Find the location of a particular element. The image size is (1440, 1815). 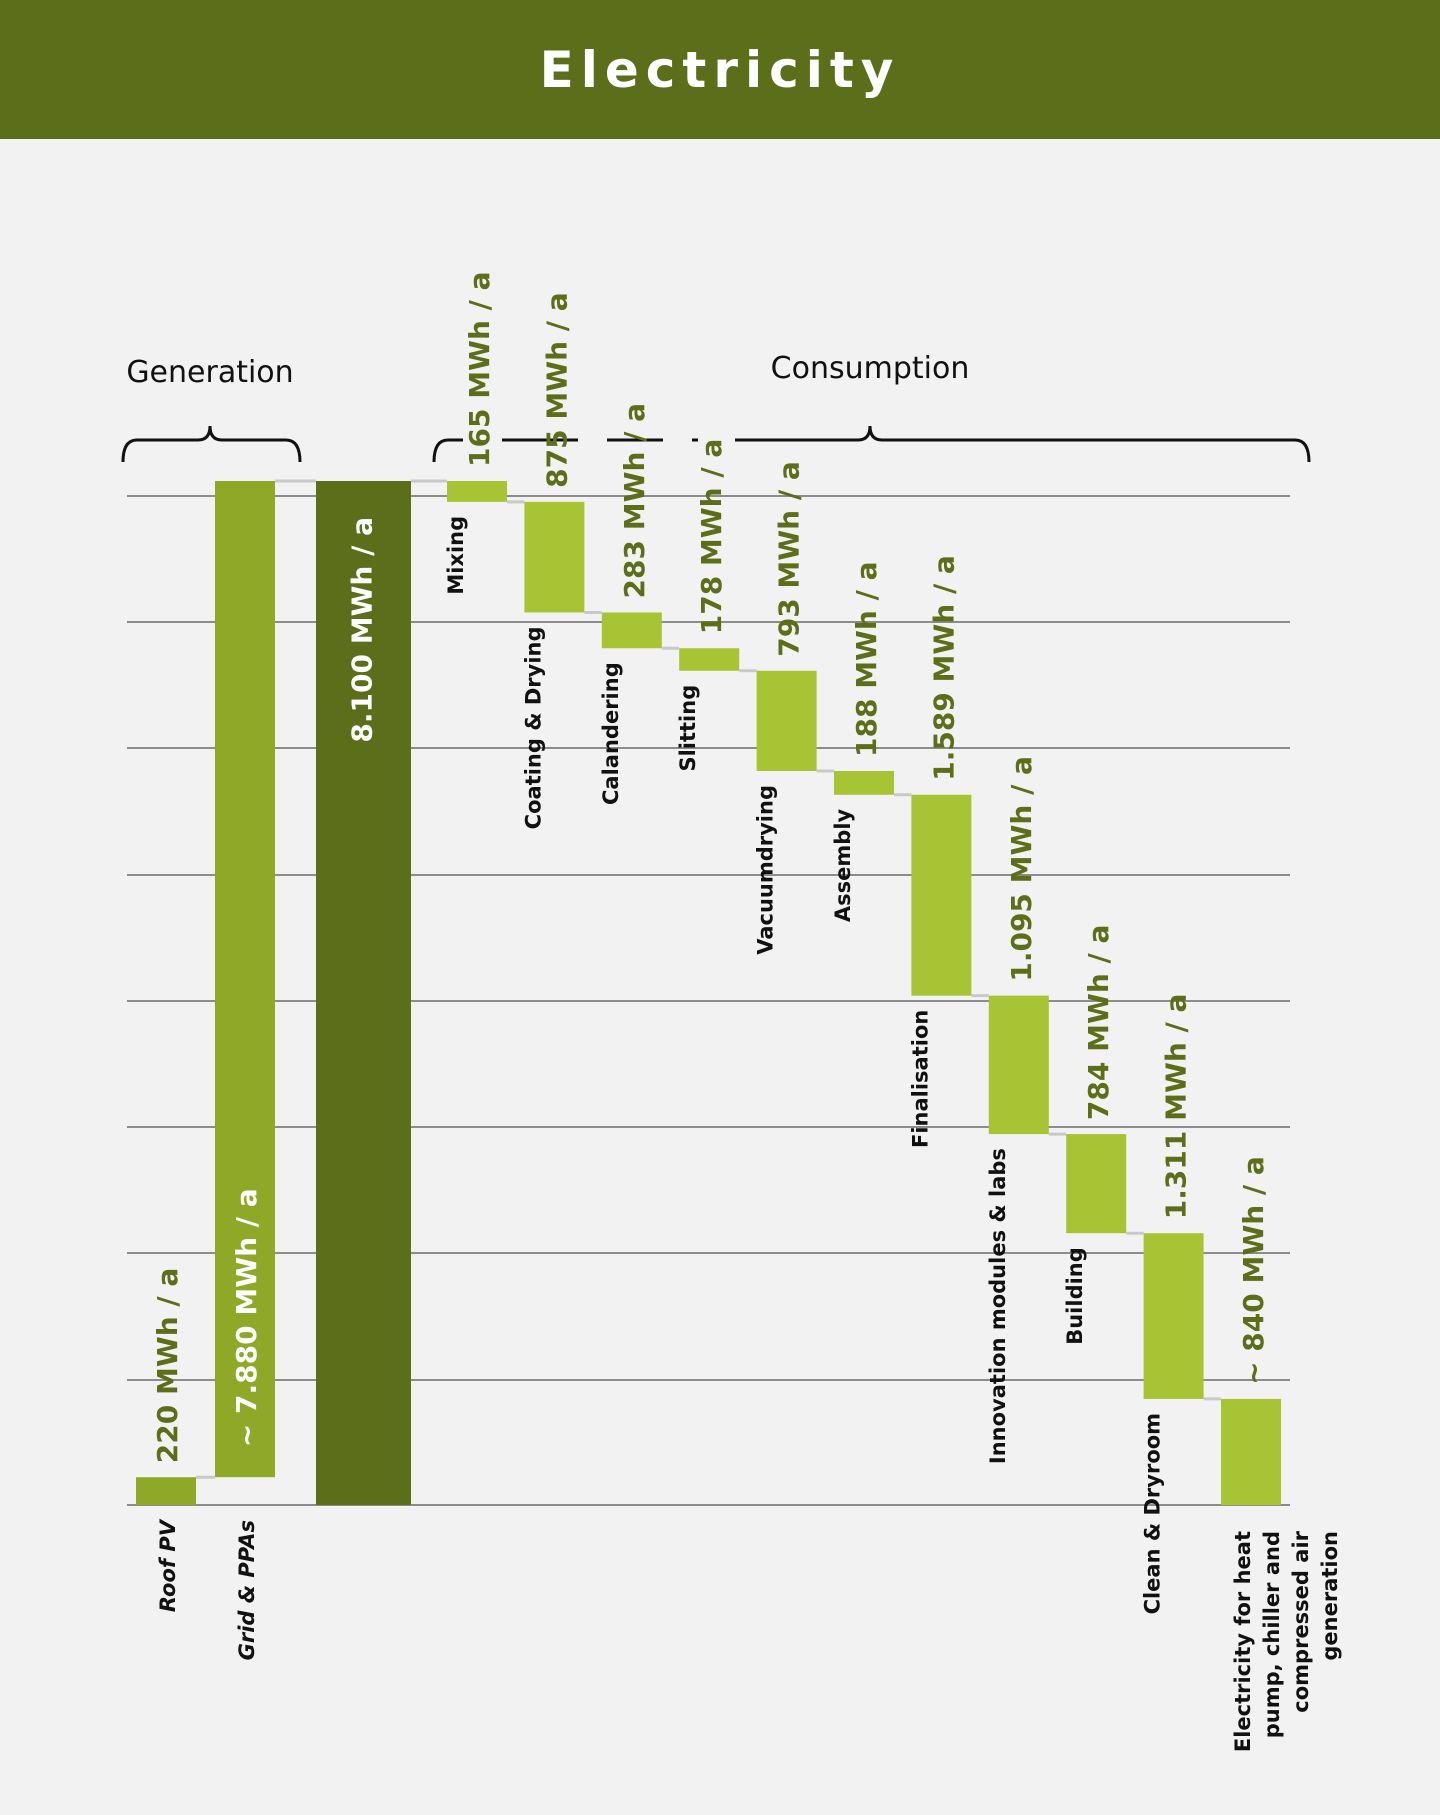

category-label: Slitting is located at coordinates (688, 728).